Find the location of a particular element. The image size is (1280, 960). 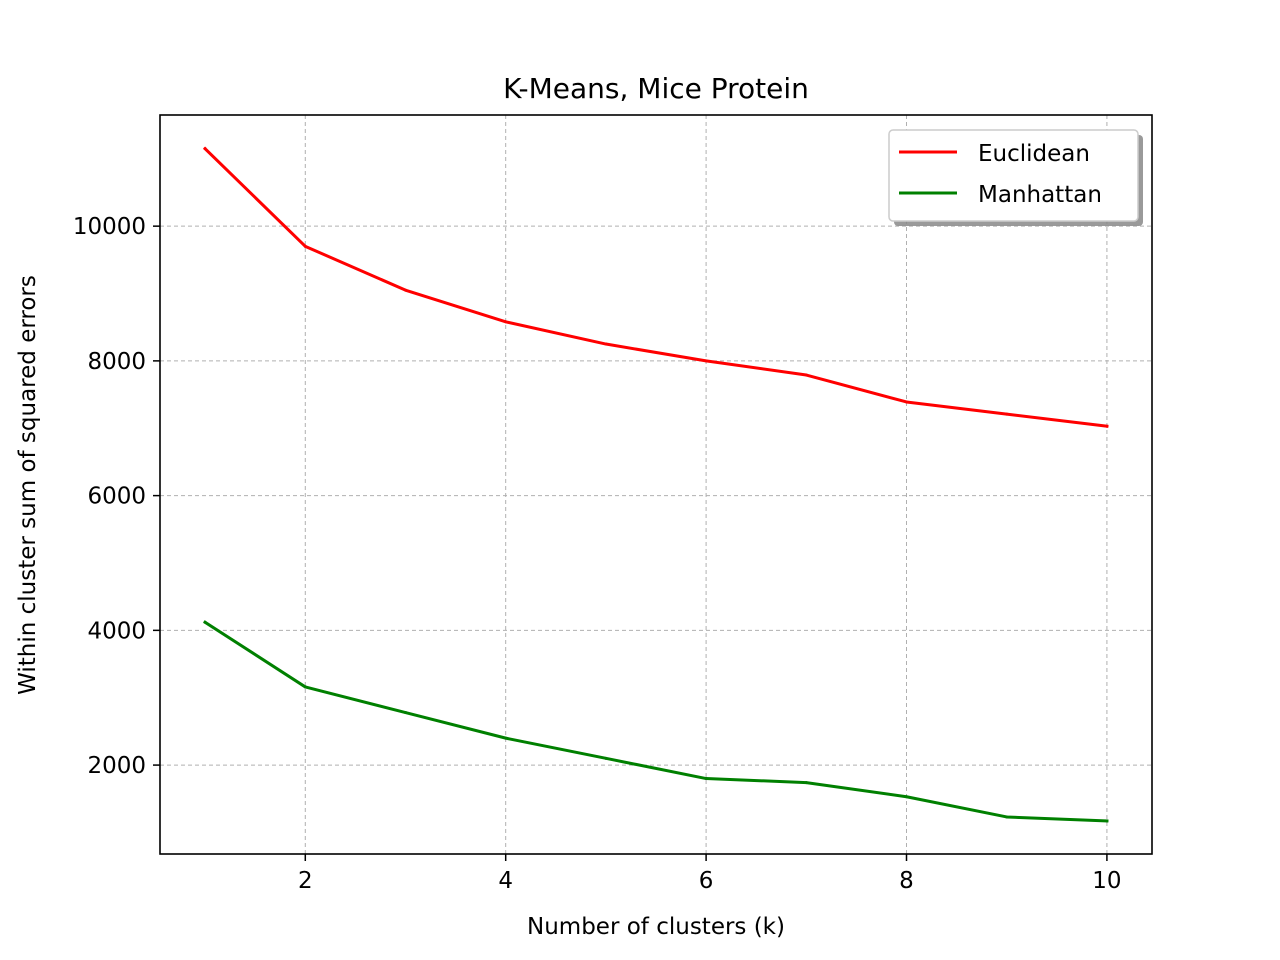

x-axis-label: Number of clusters (k) is located at coordinates (656, 927).